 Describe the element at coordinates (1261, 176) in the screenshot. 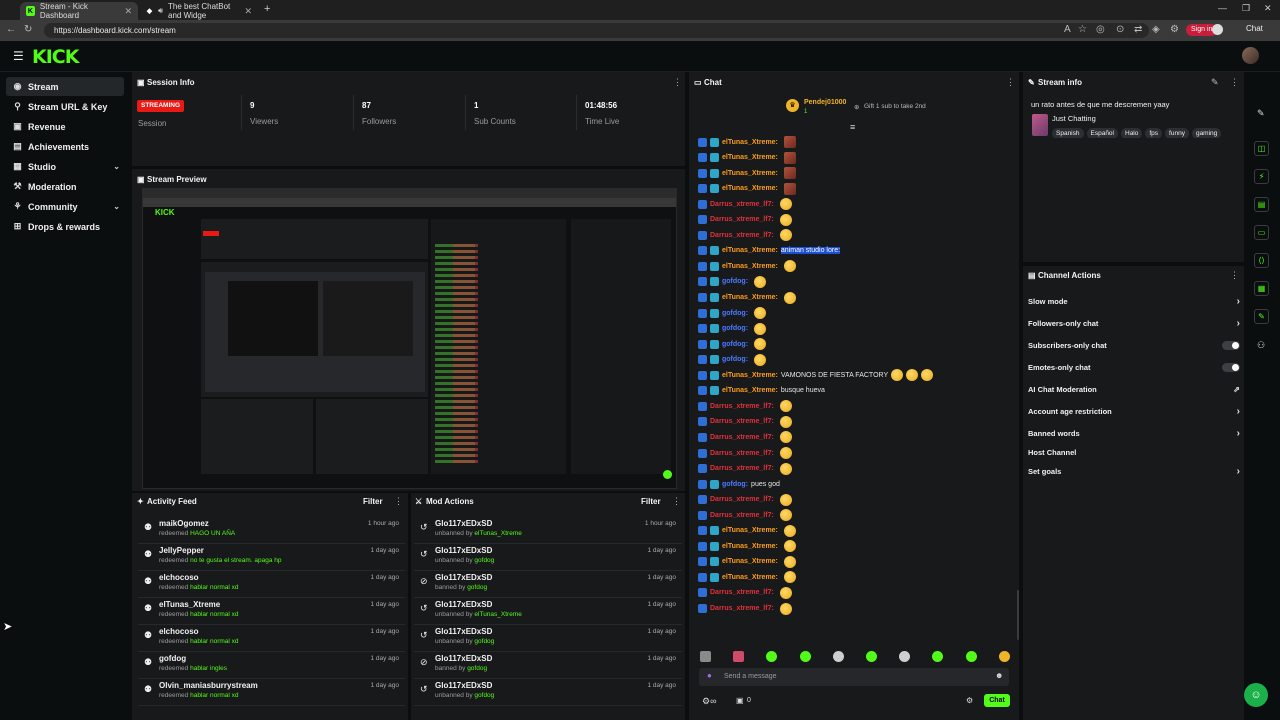

I see `rail-lightning-icon: ⚡︎` at that location.